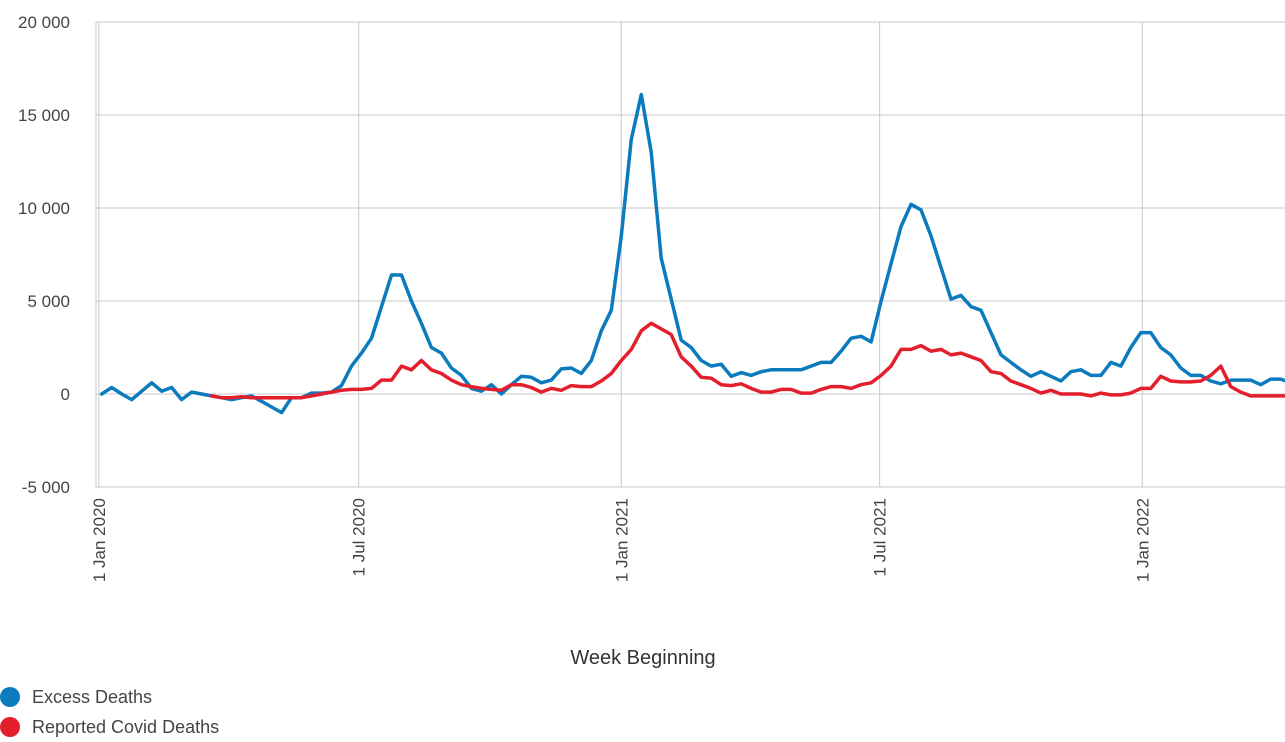  I want to click on x-tick-label: 1 Jan 2021, so click(621, 540).